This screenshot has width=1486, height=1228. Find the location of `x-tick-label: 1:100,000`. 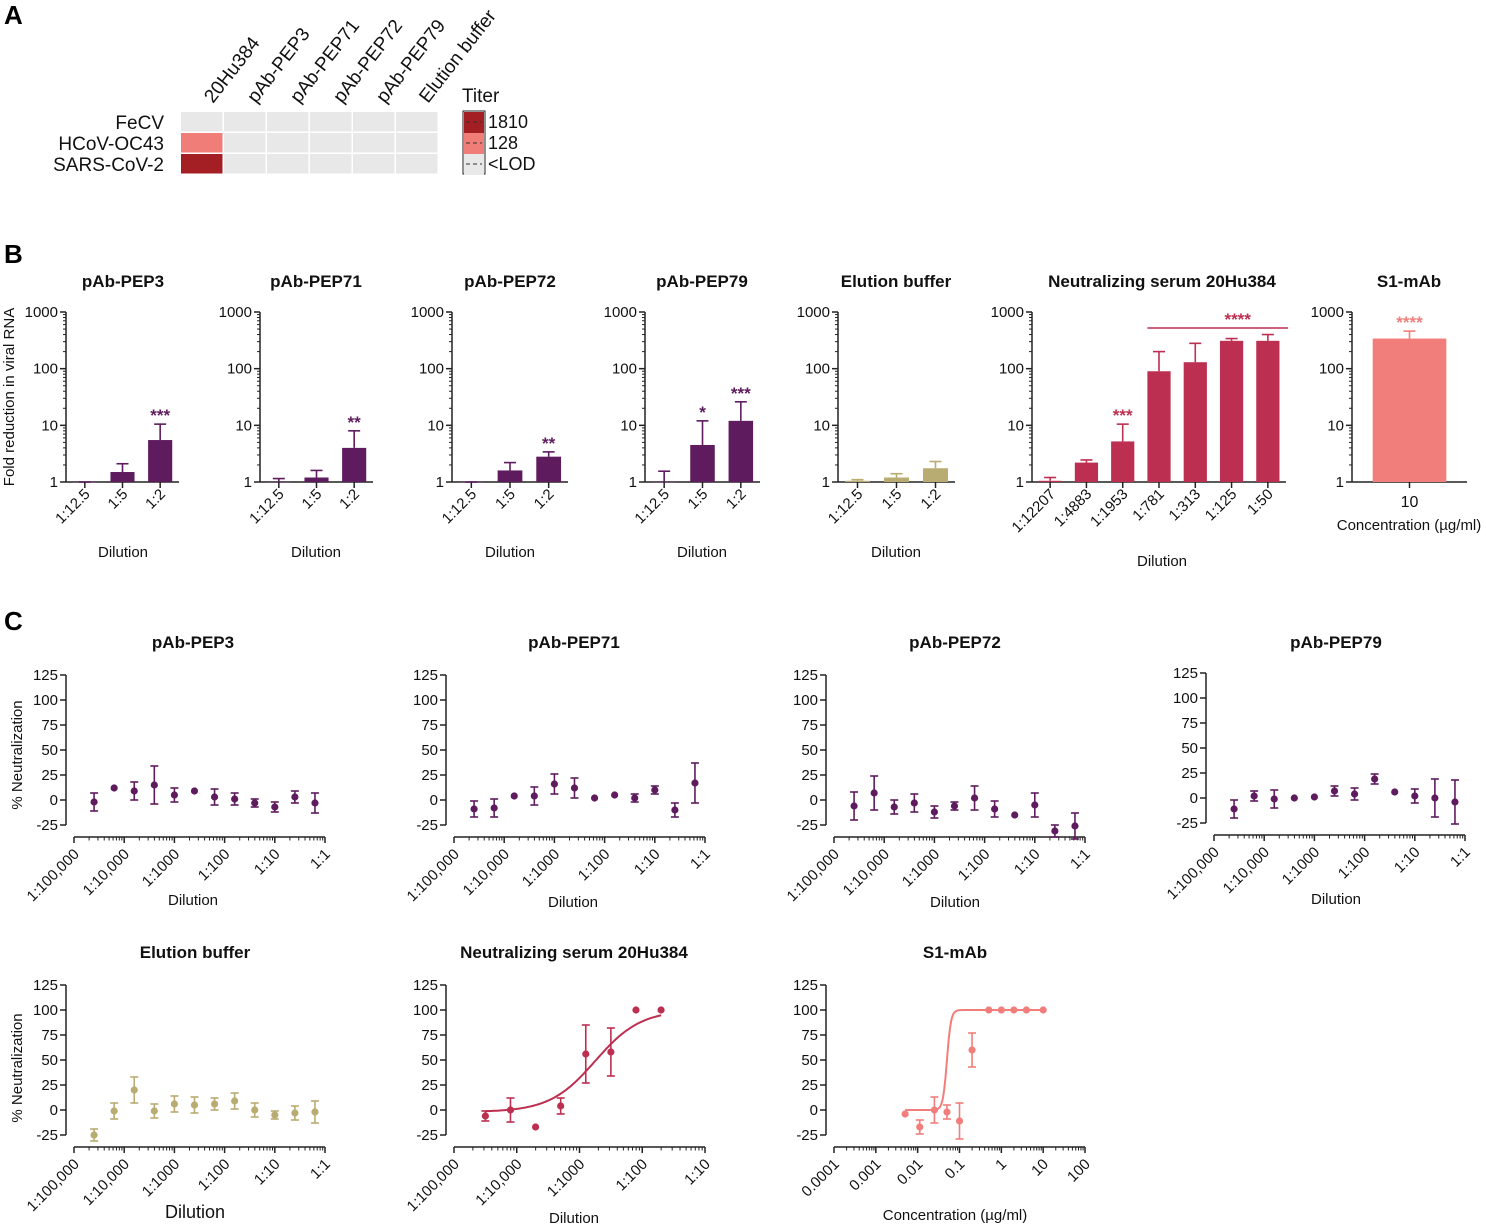

x-tick-label: 1:100,000 is located at coordinates (1193, 873).